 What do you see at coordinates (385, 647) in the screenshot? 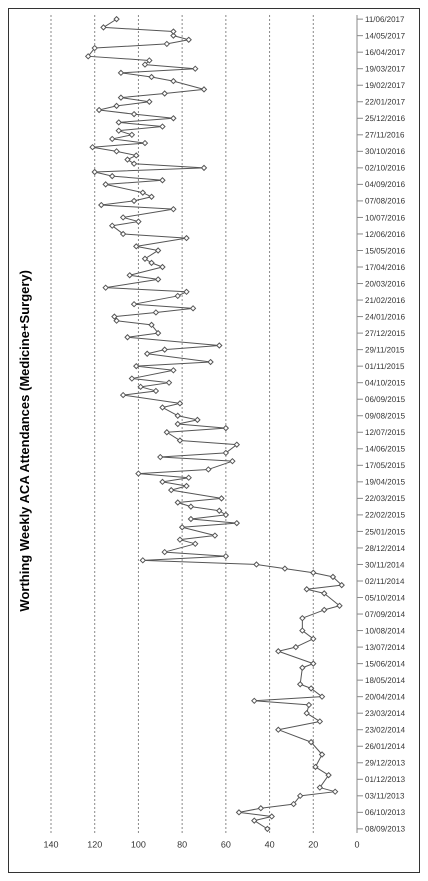
I see `y-tick-label: 13/07/2014` at bounding box center [385, 647].